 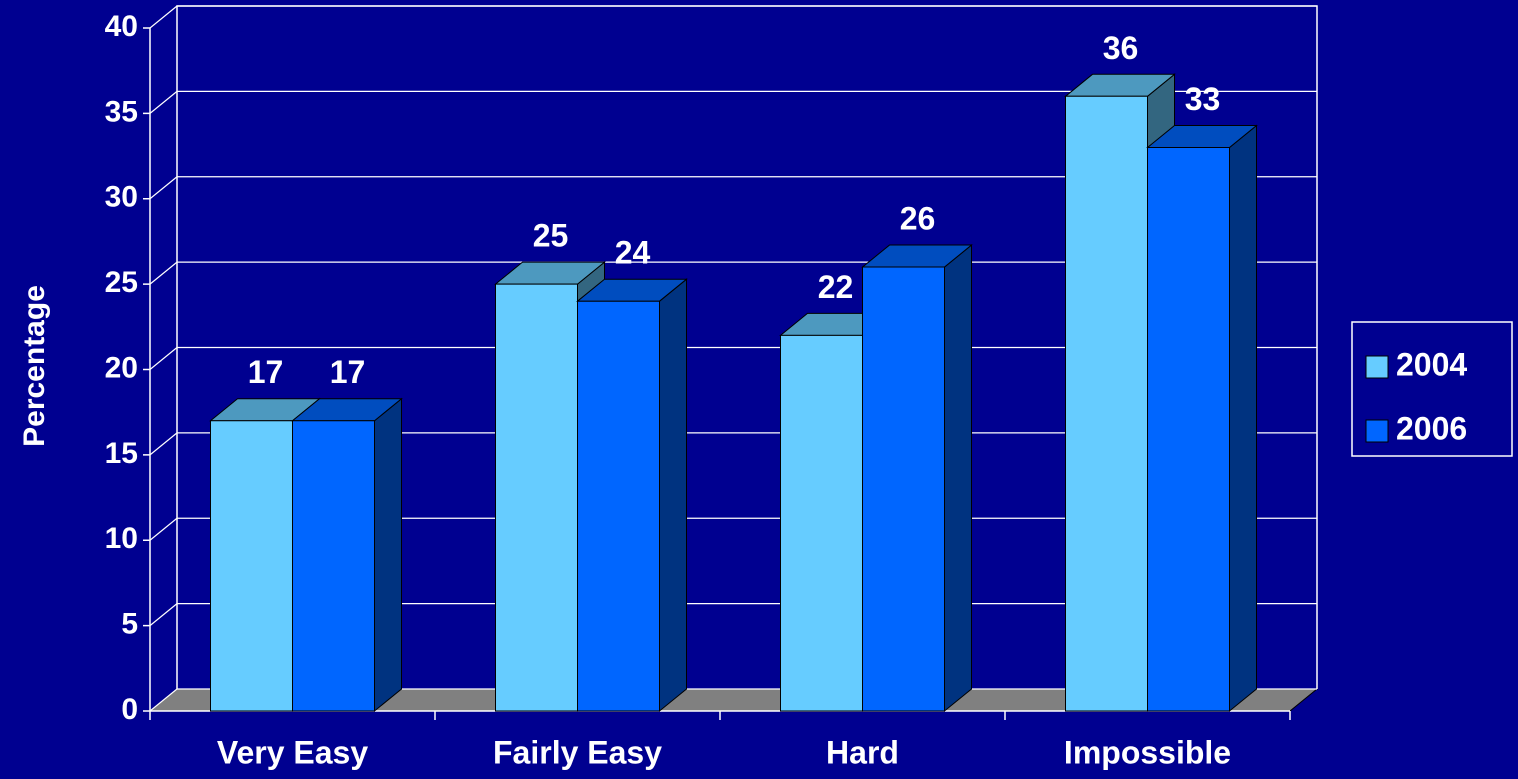 I want to click on y-tick-label: 0, so click(x=129, y=709).